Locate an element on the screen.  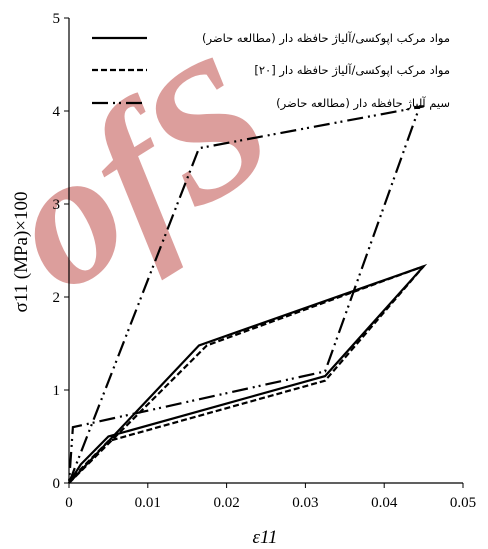
y-axis-title: σ11 (MPa)×100 is located at coordinates (21, 251).